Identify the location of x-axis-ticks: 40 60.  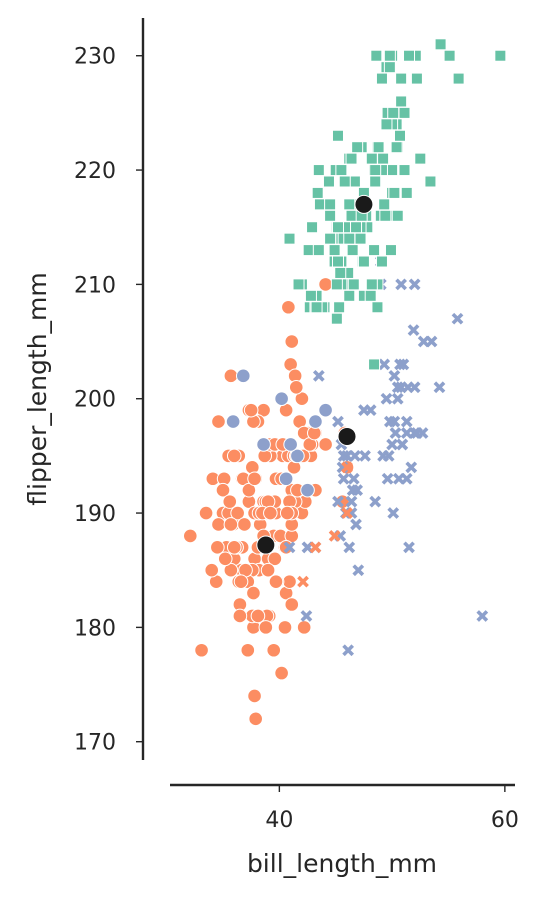
(392, 809).